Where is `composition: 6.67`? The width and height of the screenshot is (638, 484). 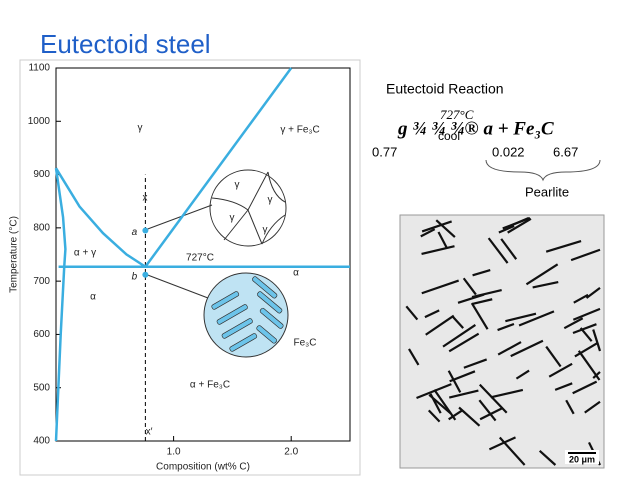
composition: 6.67 is located at coordinates (565, 151).